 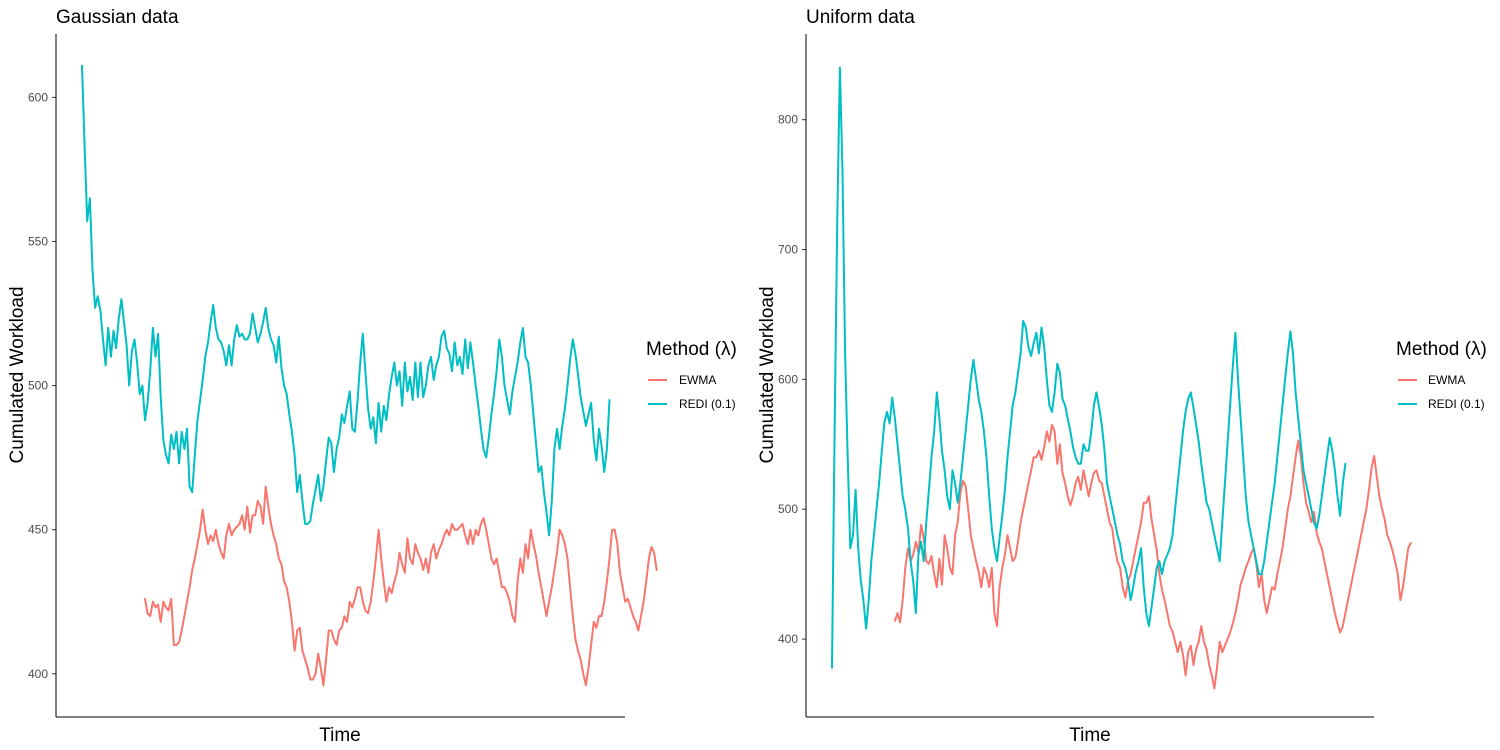 I want to click on y-tick-label: 800, so click(x=788, y=120).